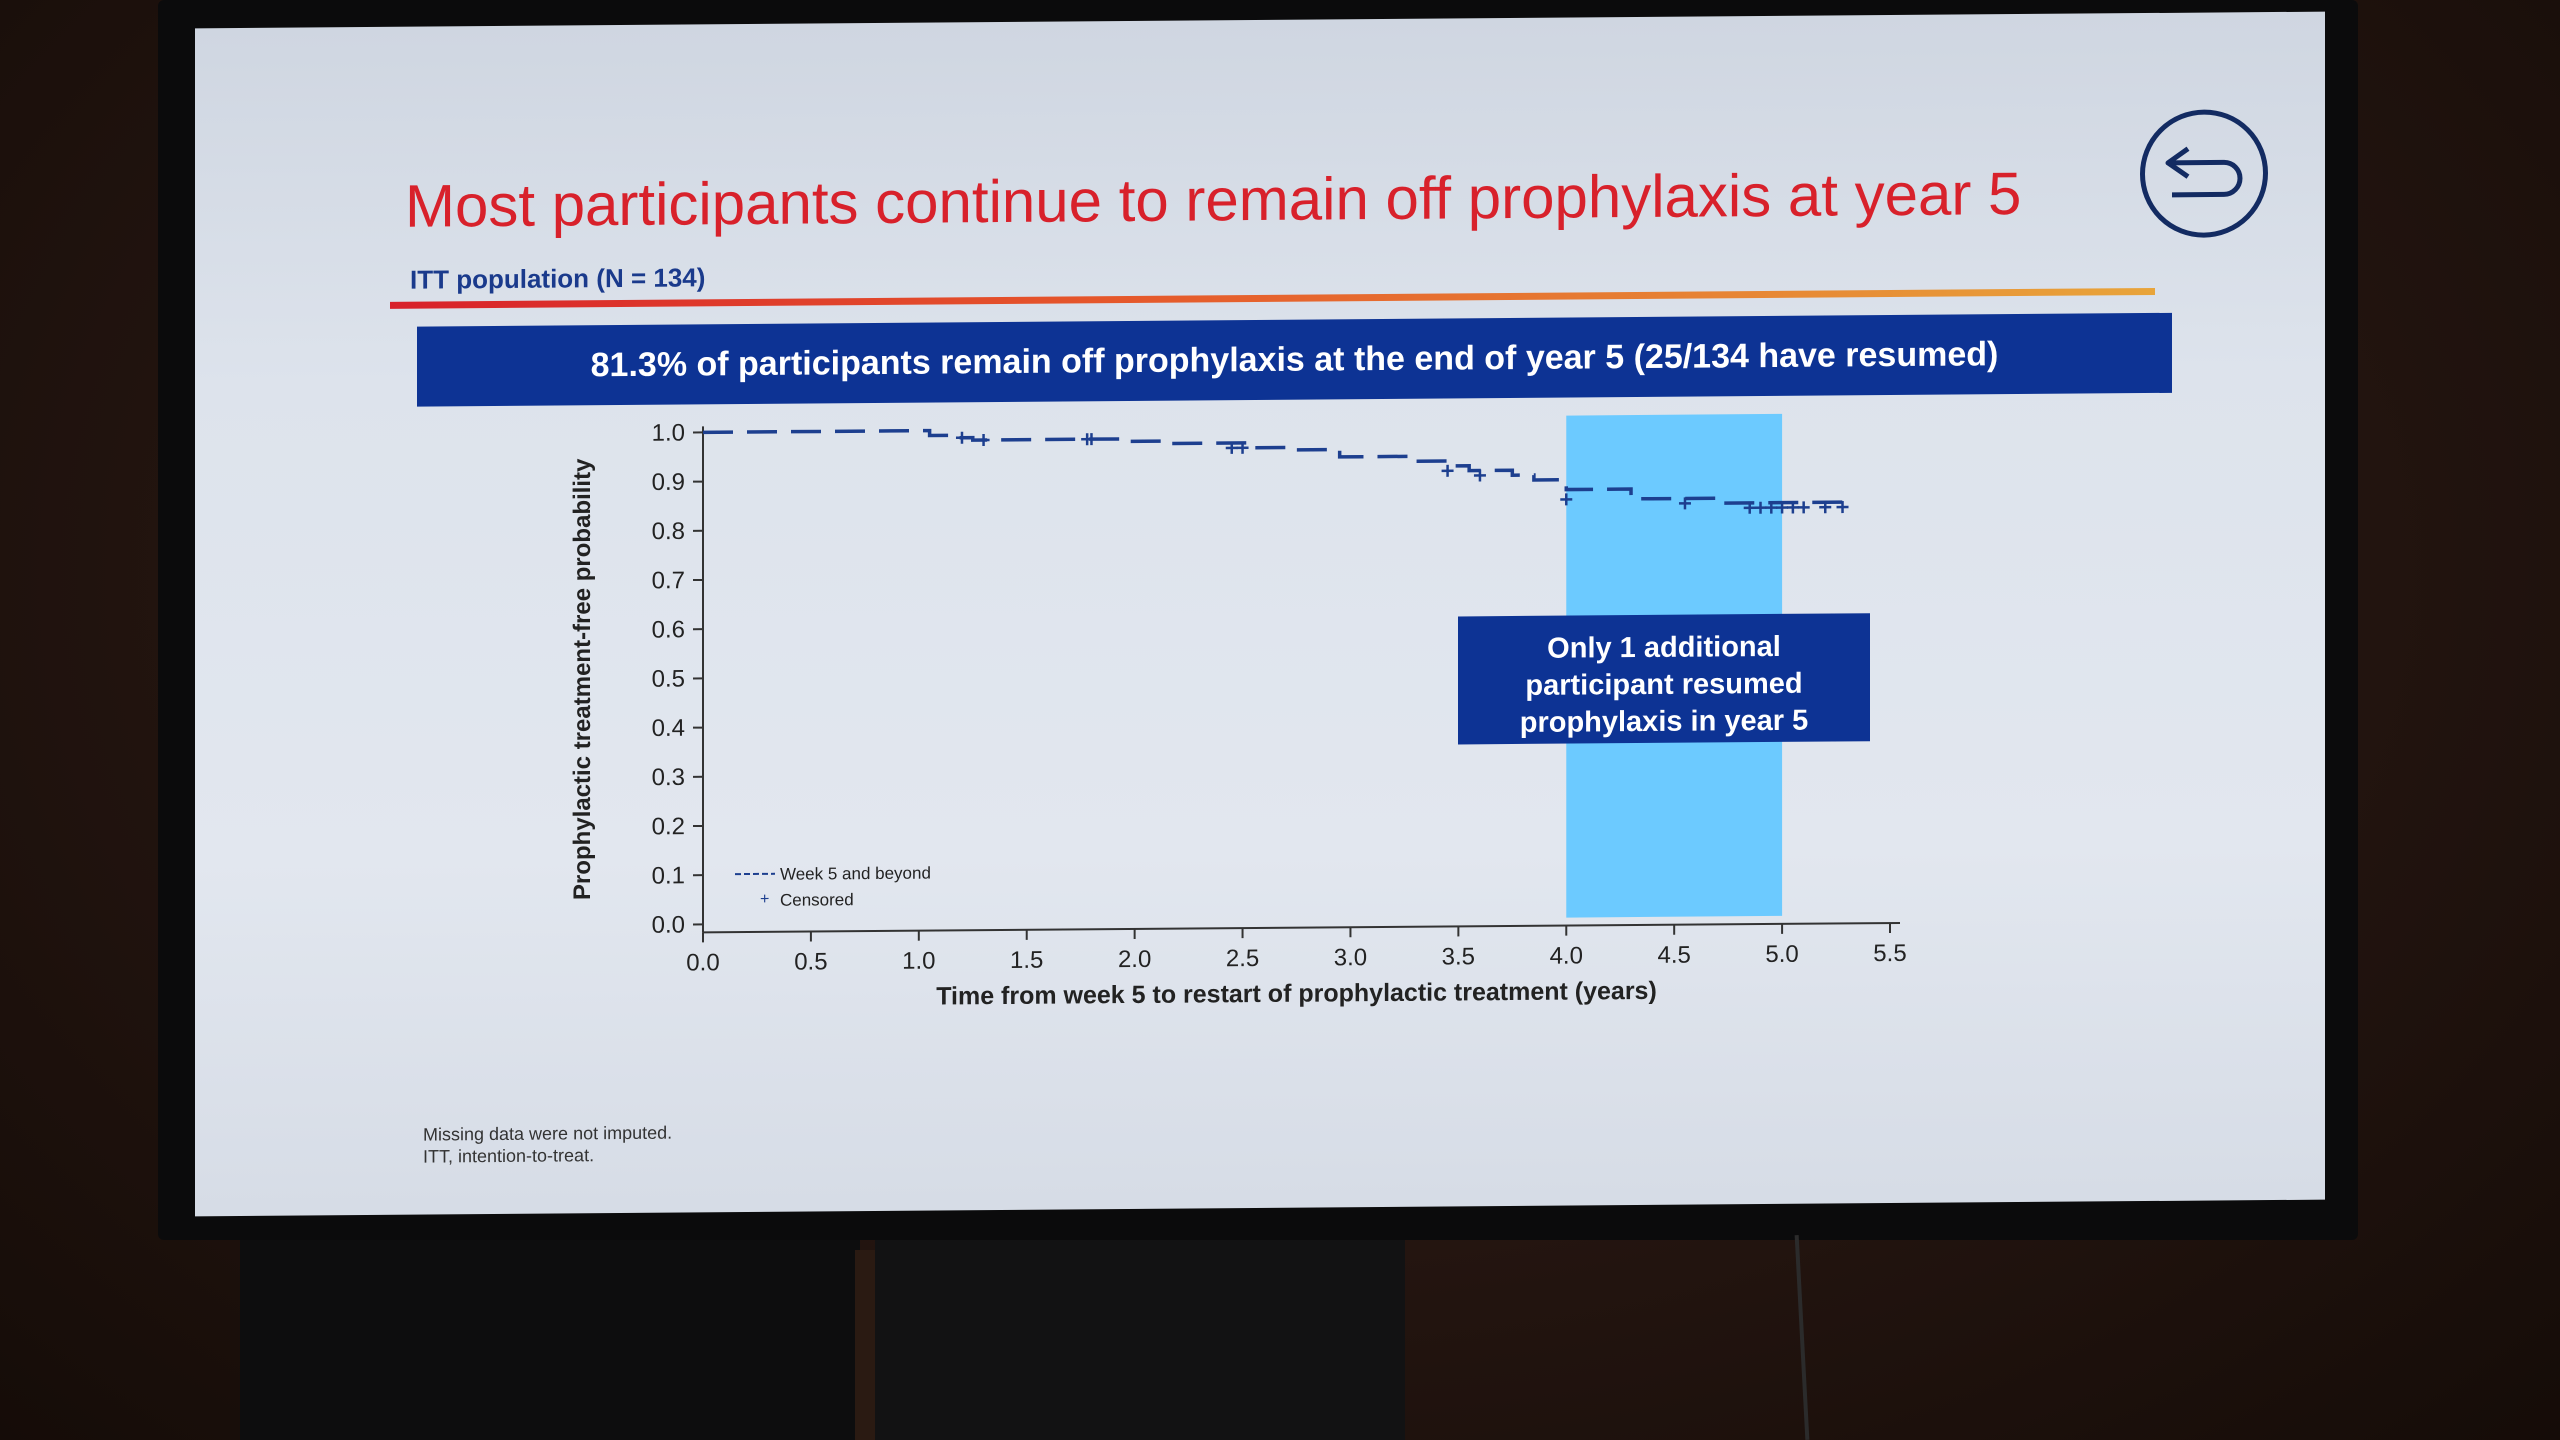 This screenshot has width=2560, height=1440. What do you see at coordinates (1781, 954) in the screenshot?
I see `x-tick-label: 5.0` at bounding box center [1781, 954].